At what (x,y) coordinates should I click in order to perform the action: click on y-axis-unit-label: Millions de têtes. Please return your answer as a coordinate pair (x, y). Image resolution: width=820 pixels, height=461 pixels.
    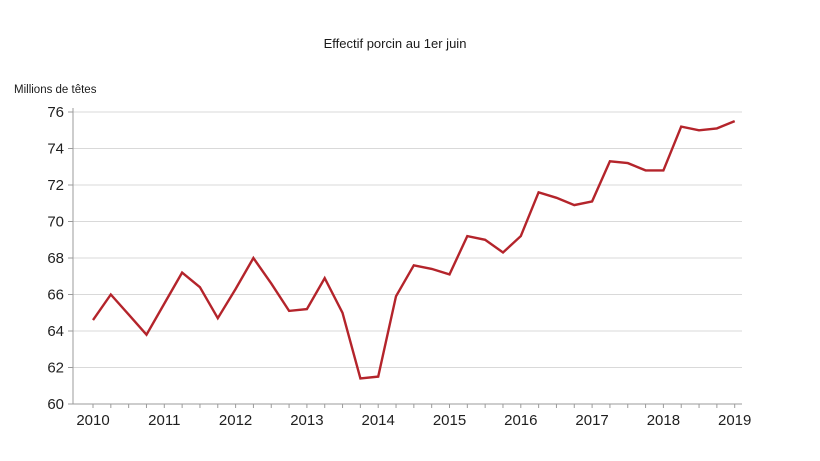
    Looking at the image, I should click on (55, 90).